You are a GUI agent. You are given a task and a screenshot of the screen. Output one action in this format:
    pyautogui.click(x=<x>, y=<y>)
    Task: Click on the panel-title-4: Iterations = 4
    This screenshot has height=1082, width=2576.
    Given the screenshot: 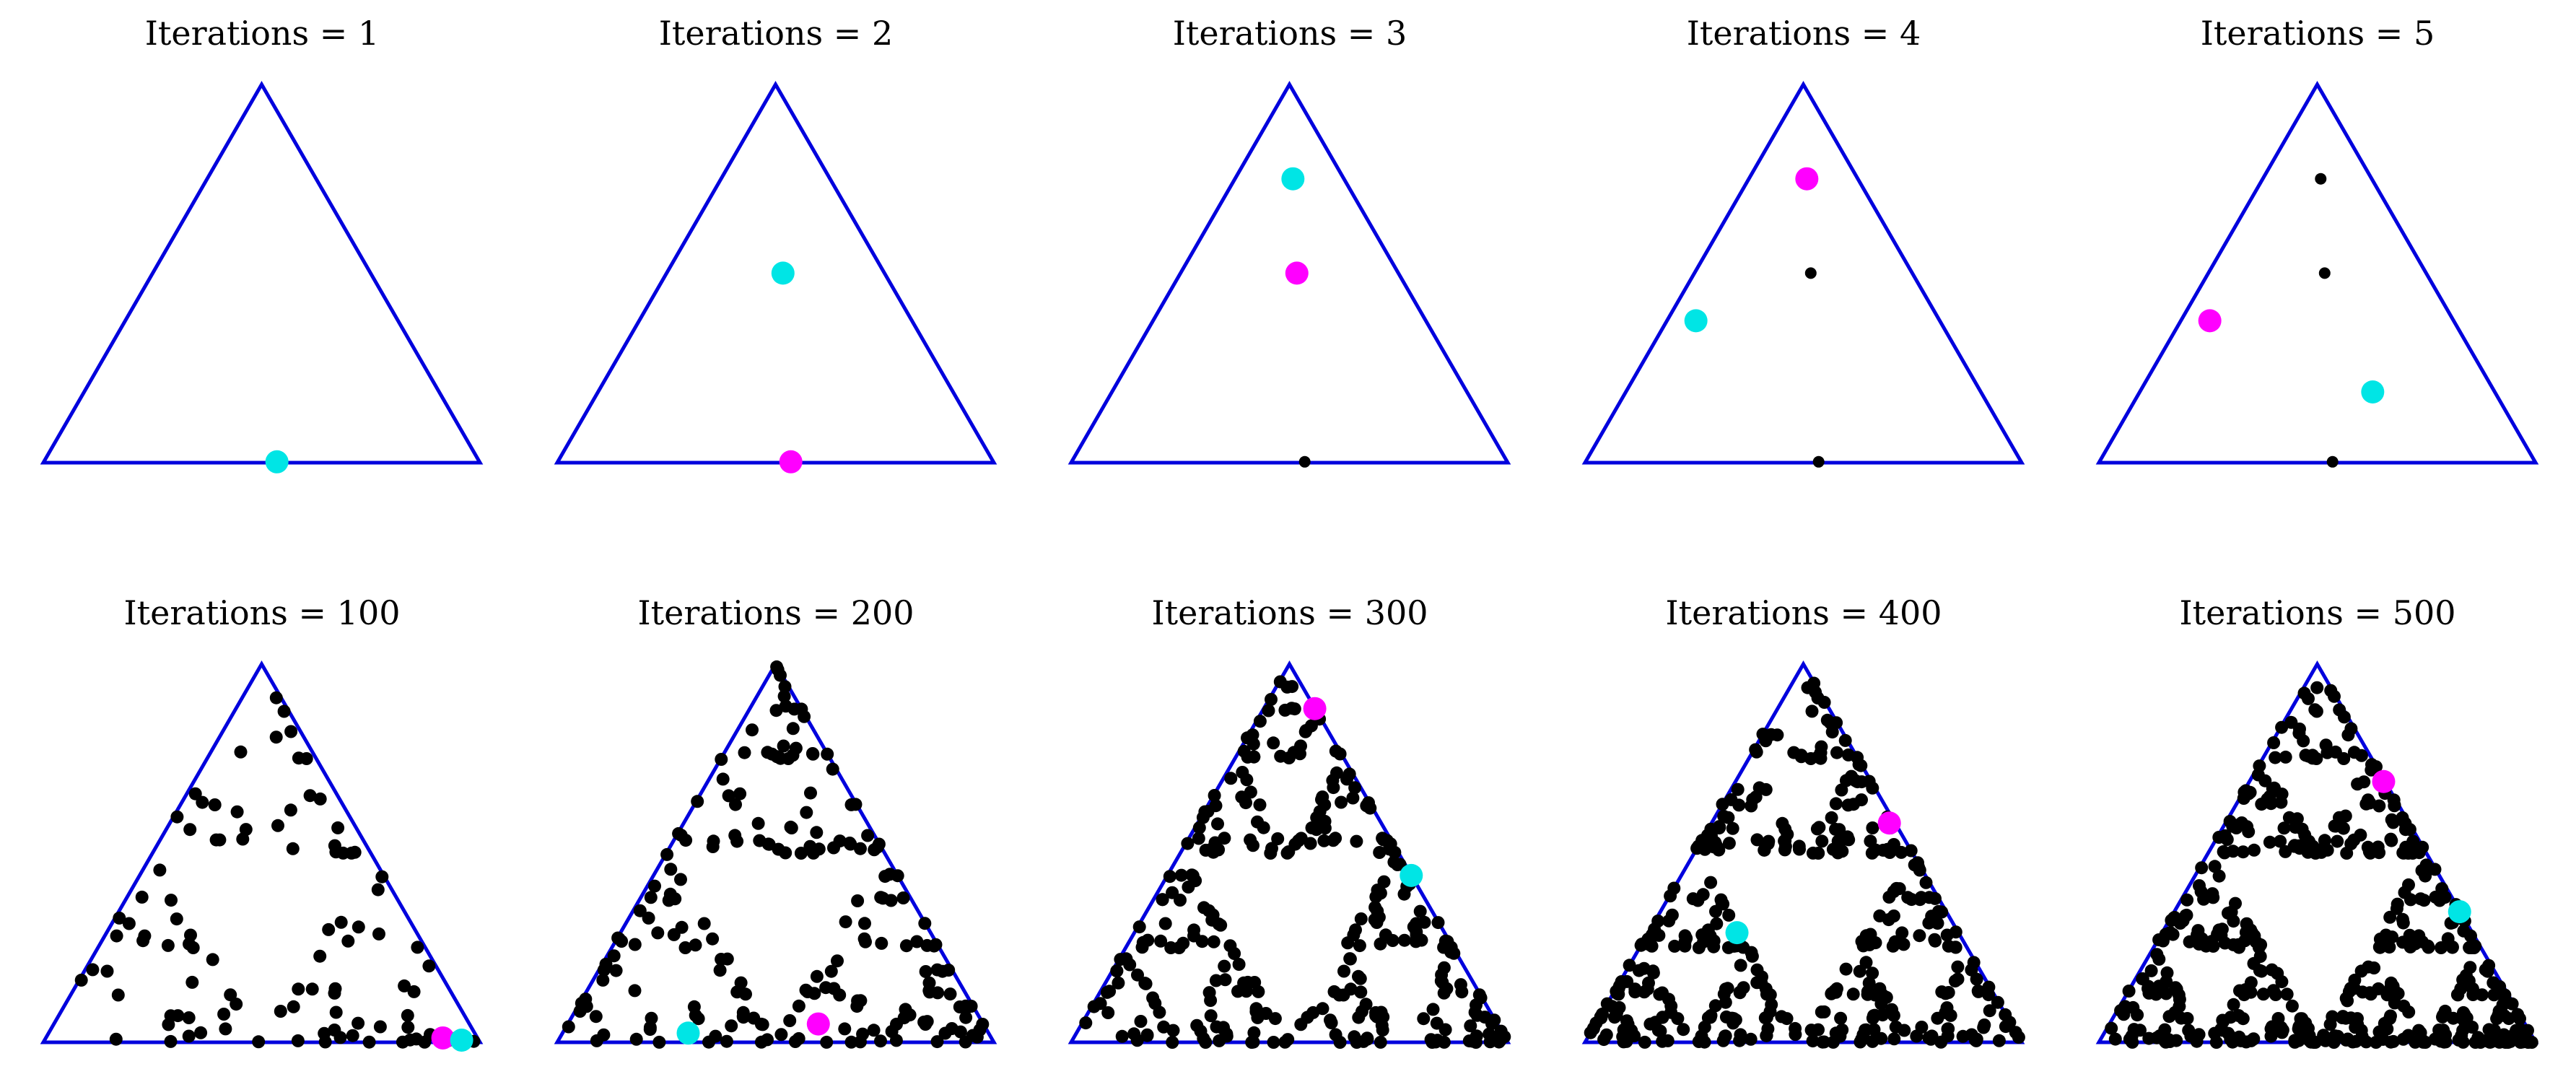 What is the action you would take?
    pyautogui.click(x=1804, y=33)
    